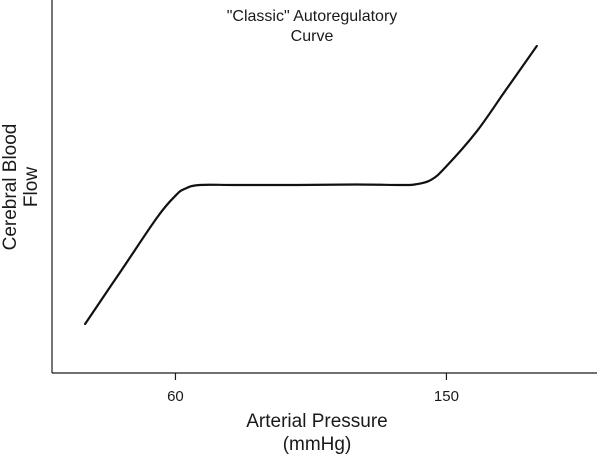 This screenshot has width=600, height=457. What do you see at coordinates (313, 389) in the screenshot?
I see `x-ticks: 60 150` at bounding box center [313, 389].